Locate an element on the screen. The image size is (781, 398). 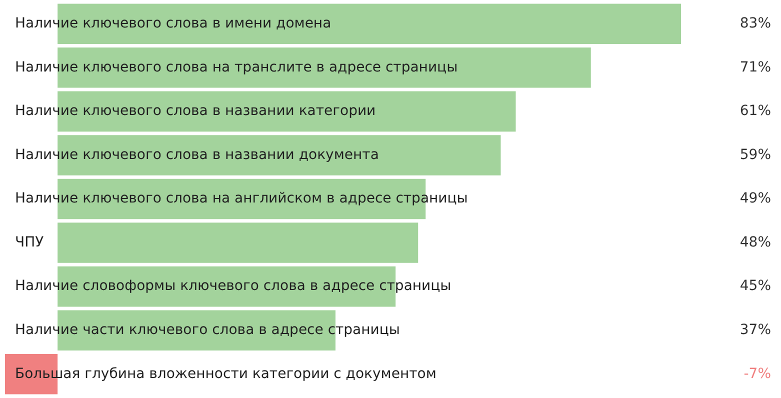
y-tick-label: Наличие словоформы ключевого слова в адресе страницы is located at coordinates (233, 286).